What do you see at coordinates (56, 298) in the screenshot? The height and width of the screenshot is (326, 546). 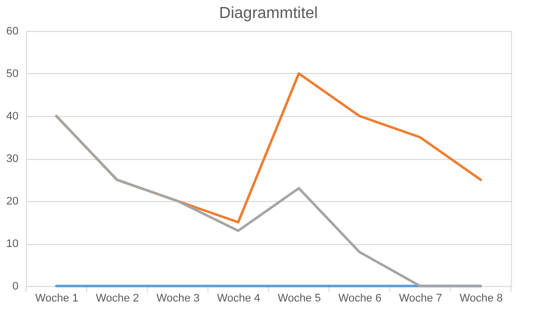 I see `x-tick-label: Woche 1` at bounding box center [56, 298].